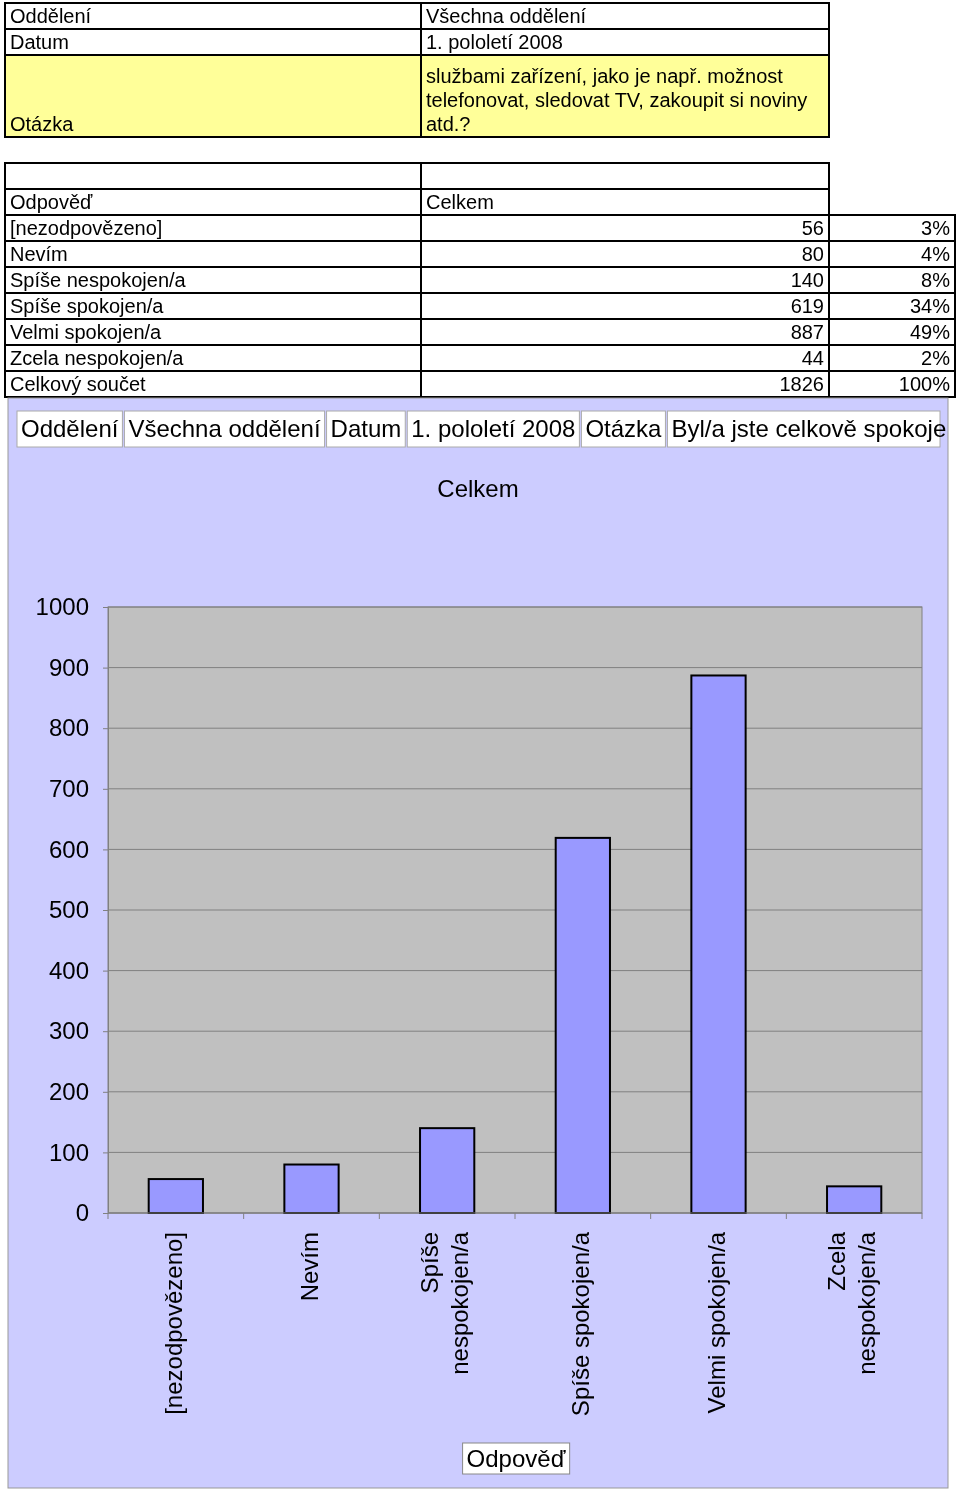 This screenshot has width=960, height=1494. Describe the element at coordinates (68, 667) in the screenshot. I see `y-tick-label: 900` at that location.